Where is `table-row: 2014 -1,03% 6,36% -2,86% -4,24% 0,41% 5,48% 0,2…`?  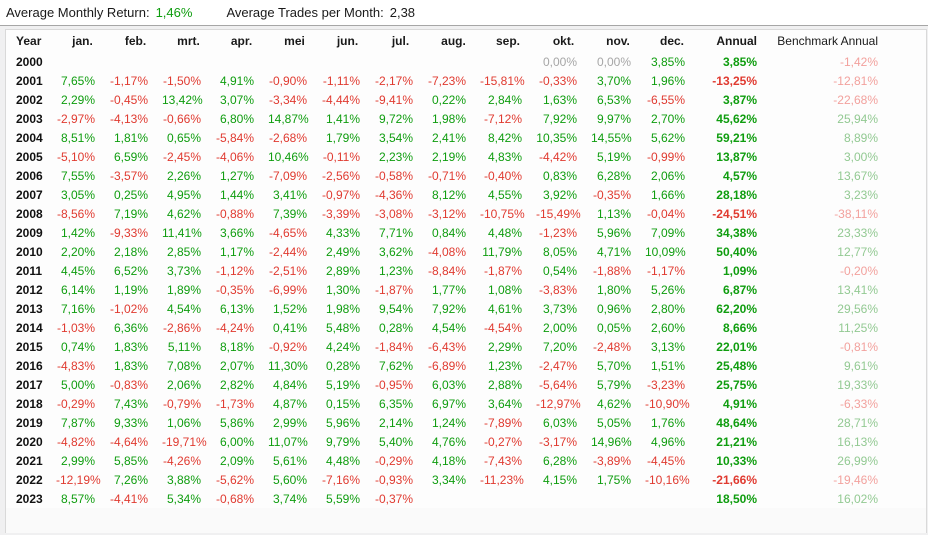
table-row: 2014 -1,03% 6,36% -2,86% -4,24% 0,41% 5,48% 0,2… is located at coordinates (466, 327).